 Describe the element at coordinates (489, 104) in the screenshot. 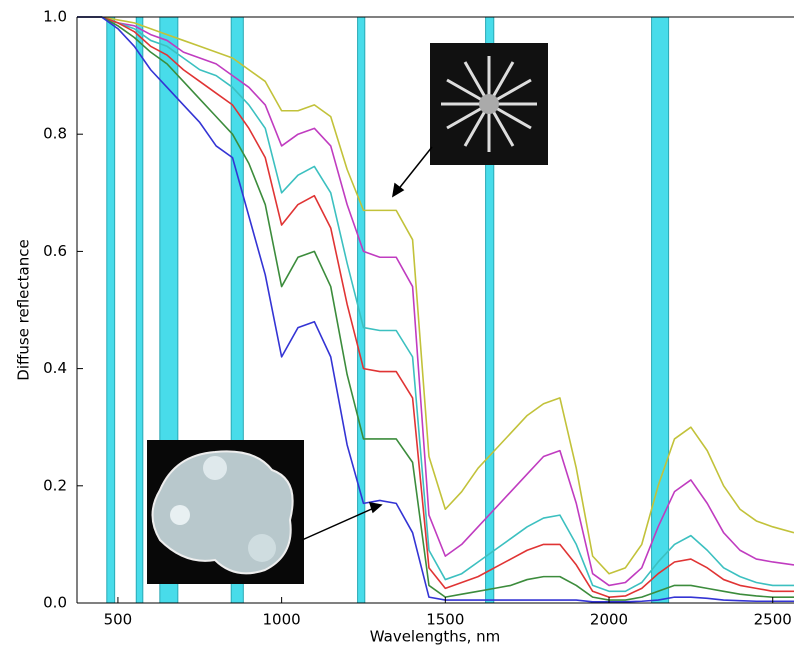

I see `snowflake-photo` at that location.